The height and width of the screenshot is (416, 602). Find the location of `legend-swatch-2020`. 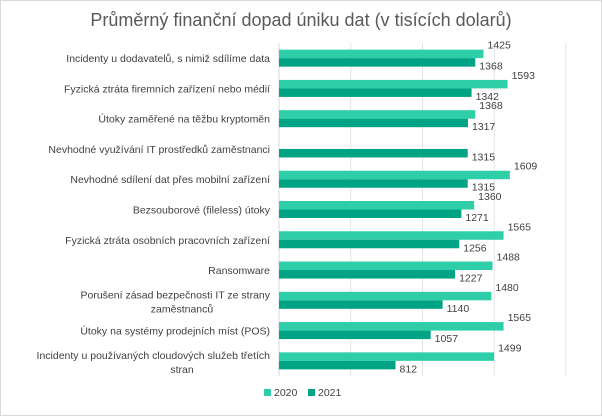

legend-swatch-2020 is located at coordinates (267, 392).